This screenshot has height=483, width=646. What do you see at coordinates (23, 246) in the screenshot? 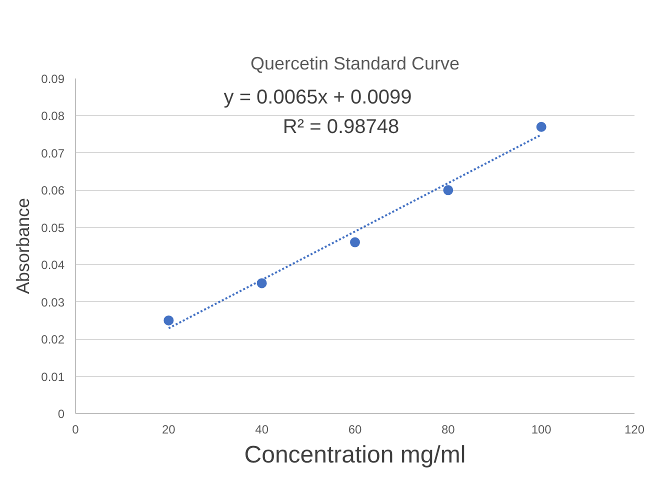
I see `y-axis-title: Absorbance` at bounding box center [23, 246].